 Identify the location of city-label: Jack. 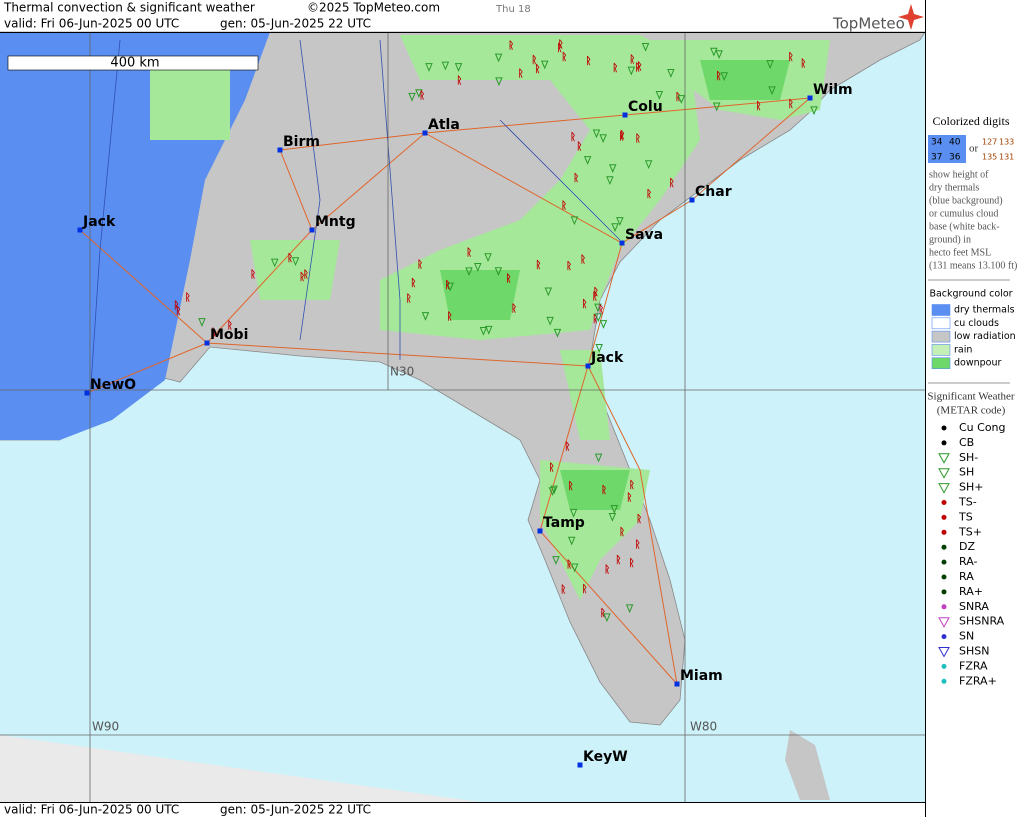
(99, 222).